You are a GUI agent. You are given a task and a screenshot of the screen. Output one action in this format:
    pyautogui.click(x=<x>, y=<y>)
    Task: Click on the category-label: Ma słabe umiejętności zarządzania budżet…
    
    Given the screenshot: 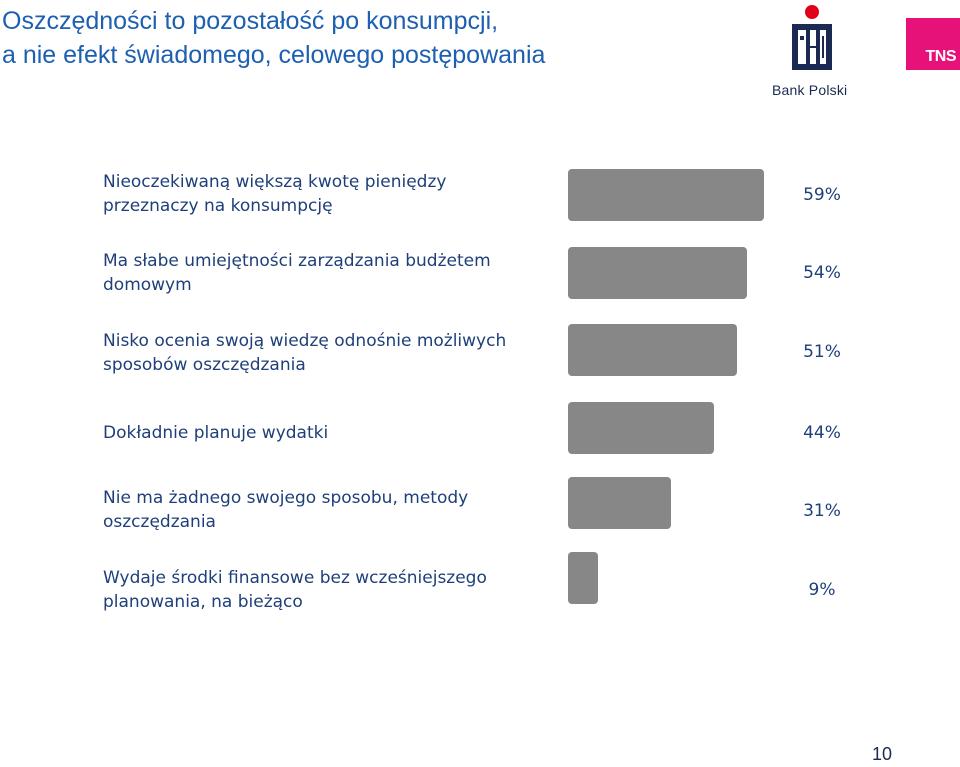 What is the action you would take?
    pyautogui.click(x=328, y=273)
    